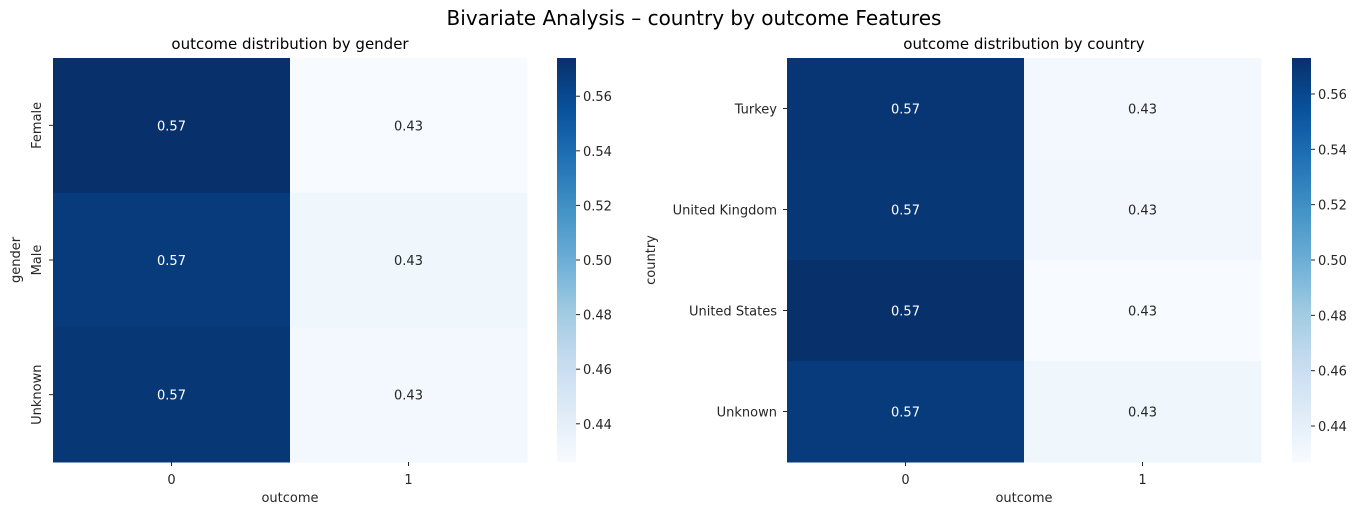 This screenshot has width=1361, height=515. I want to click on y-axis-label: gender, so click(16, 259).